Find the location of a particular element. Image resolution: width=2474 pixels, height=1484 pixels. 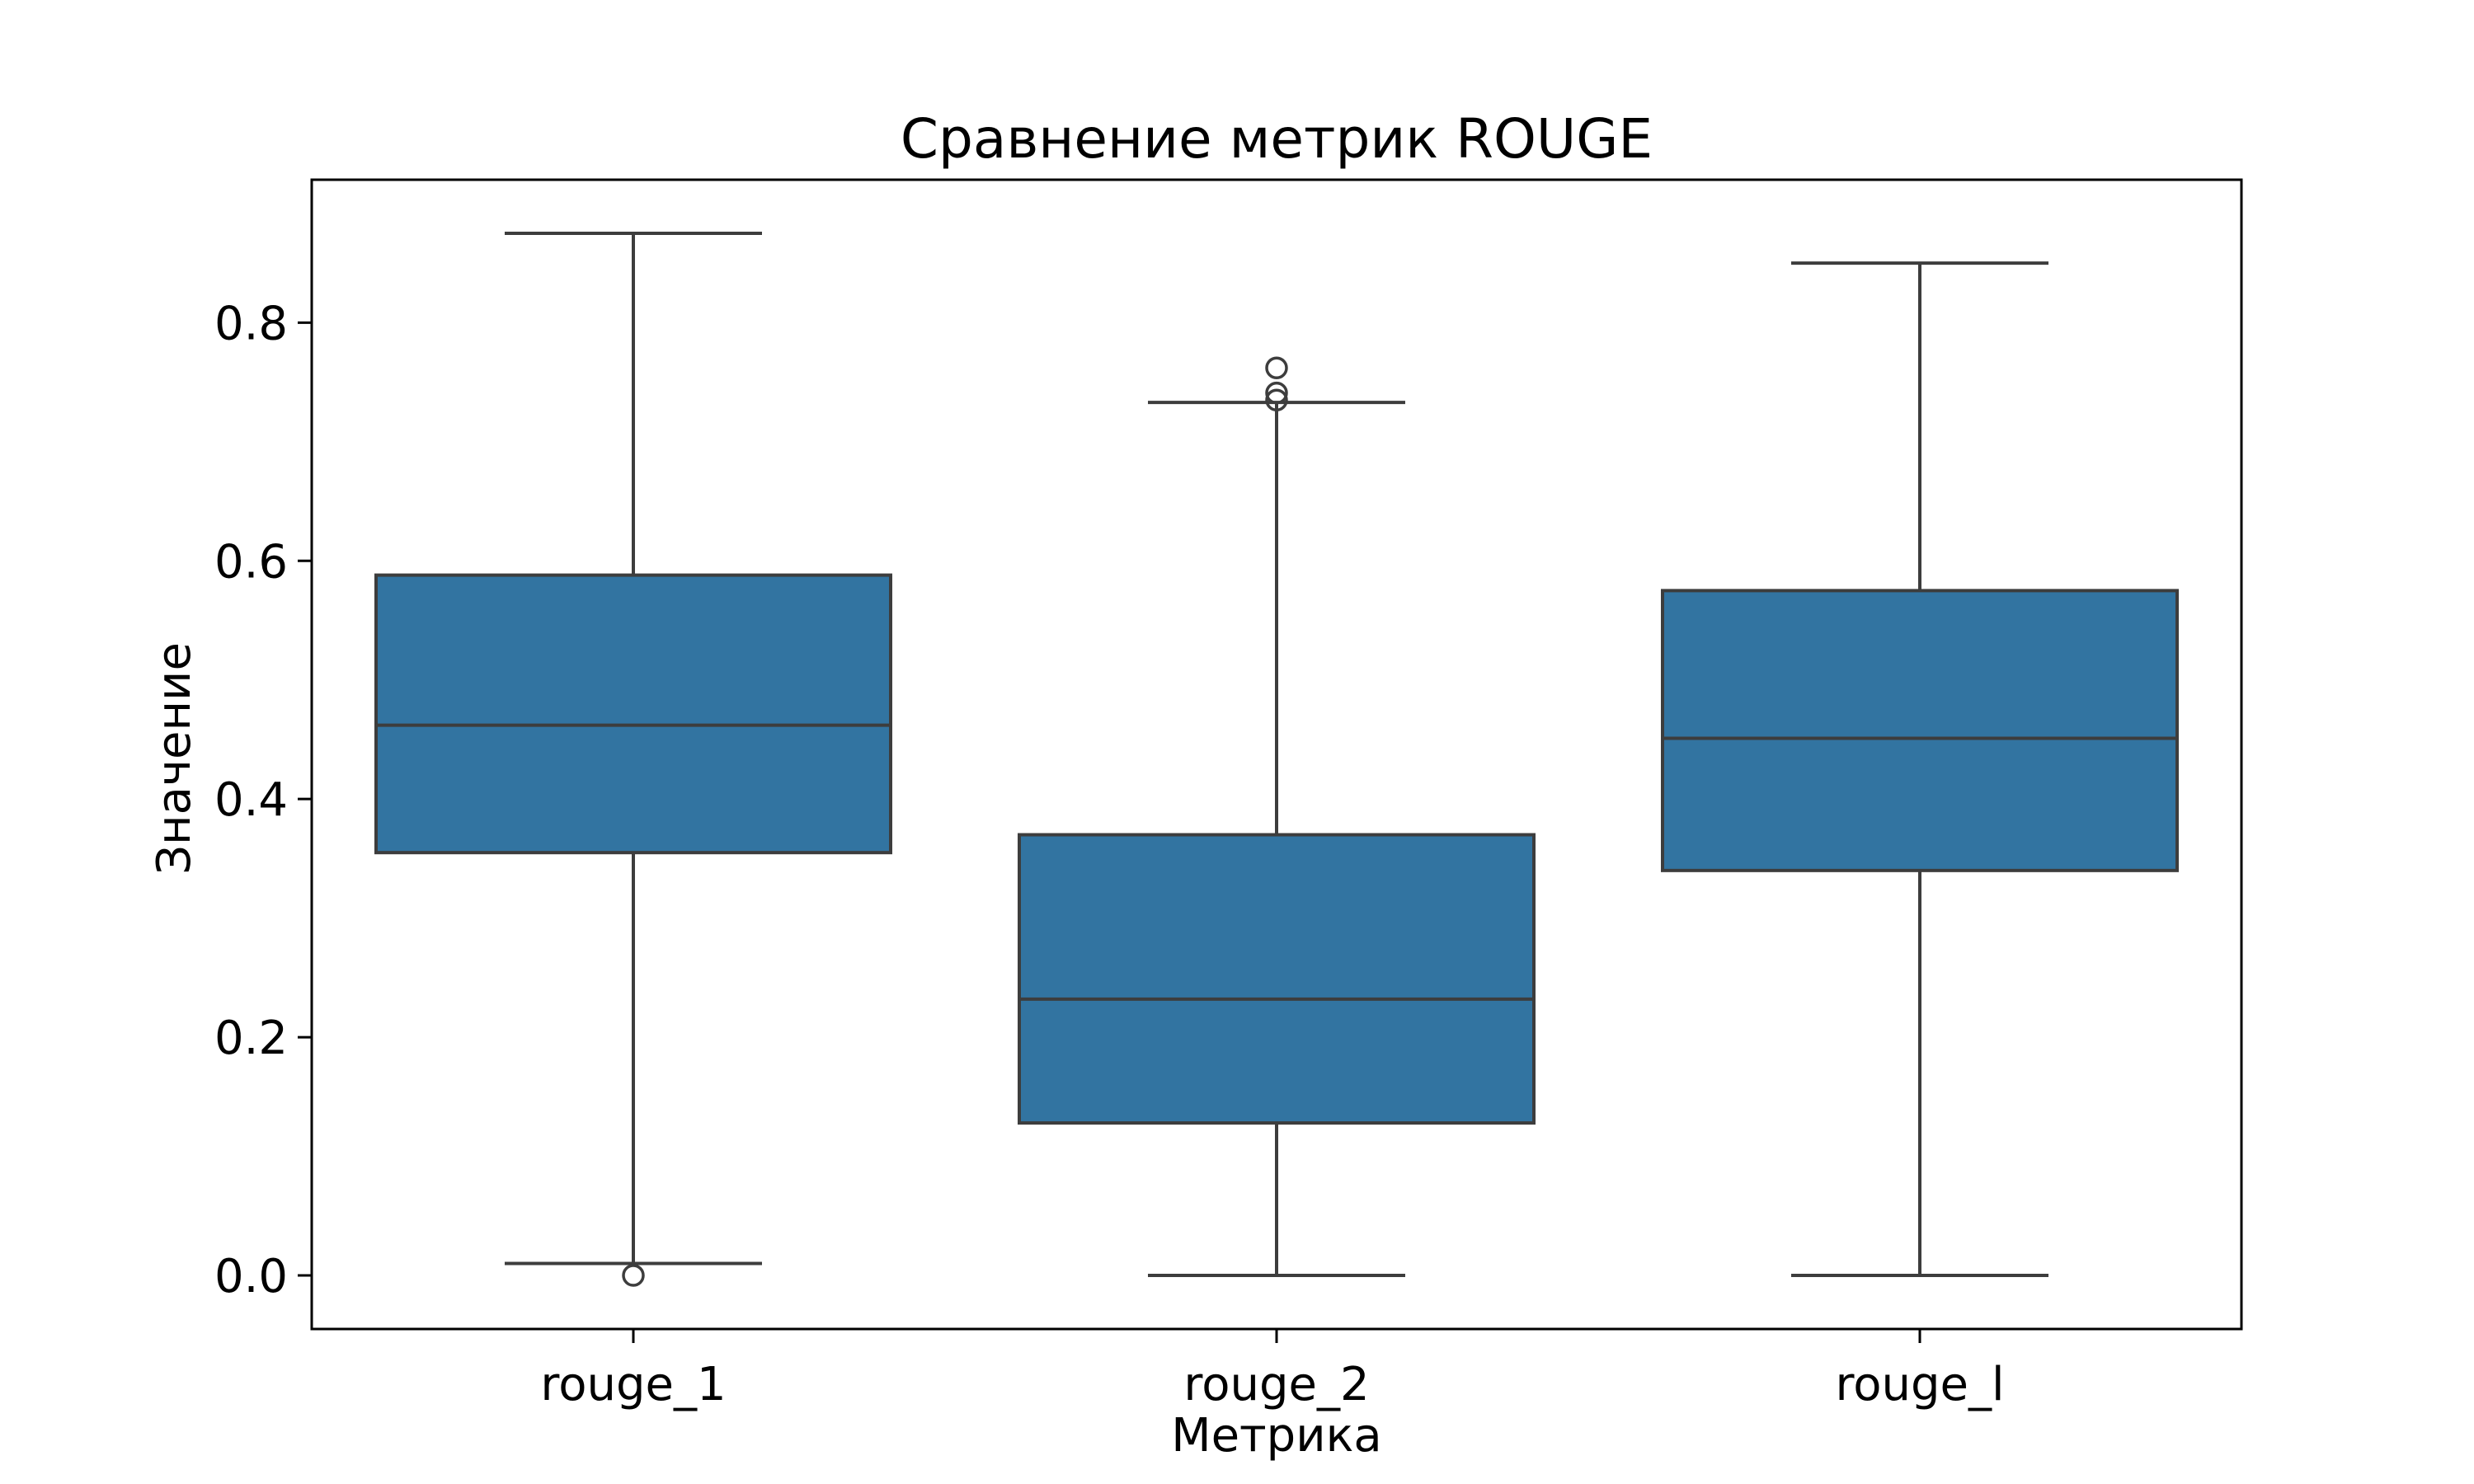

y-axis-label: Значение is located at coordinates (174, 758).